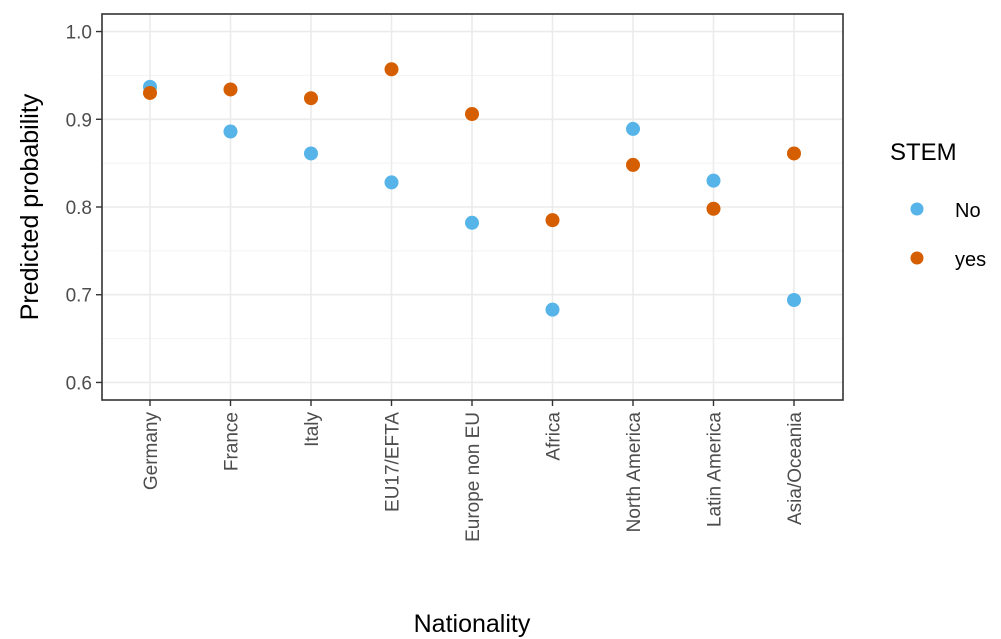 Image resolution: width=1001 pixels, height=639 pixels. What do you see at coordinates (151, 451) in the screenshot?
I see `x-tick-label: Germany` at bounding box center [151, 451].